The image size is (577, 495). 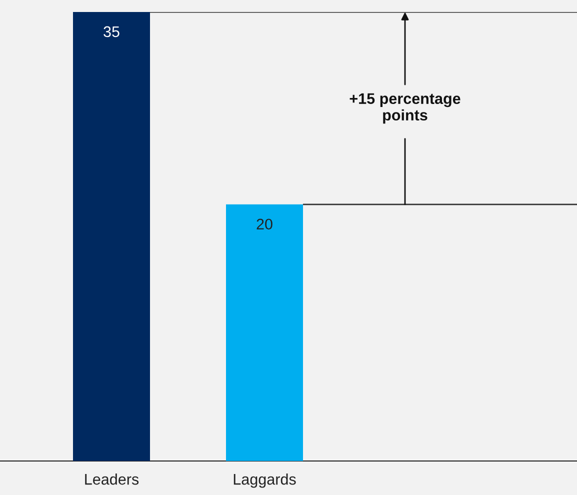 I want to click on x-tick-label: Laggards, so click(x=265, y=481).